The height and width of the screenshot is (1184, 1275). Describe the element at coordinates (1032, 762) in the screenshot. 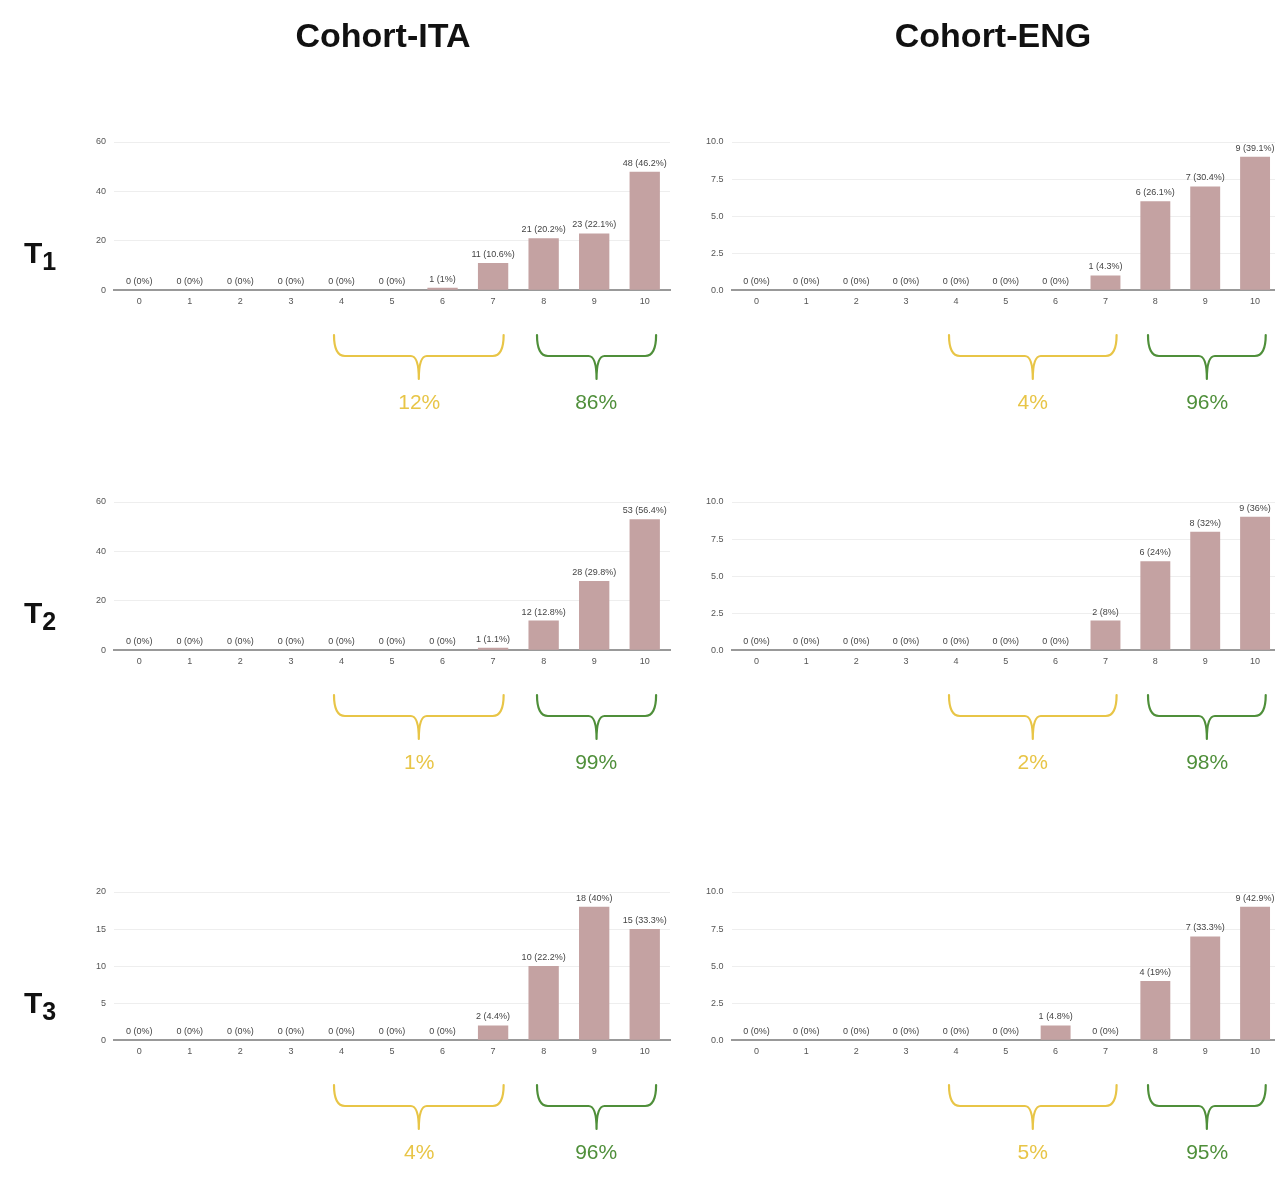

I see `text: 2%` at that location.